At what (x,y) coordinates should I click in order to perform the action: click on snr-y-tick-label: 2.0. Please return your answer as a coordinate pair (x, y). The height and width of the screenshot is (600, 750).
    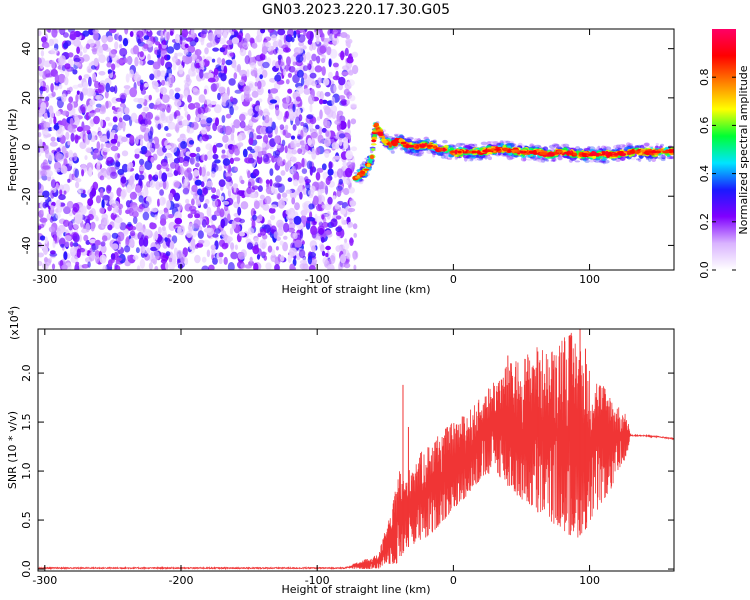
    Looking at the image, I should click on (26, 373).